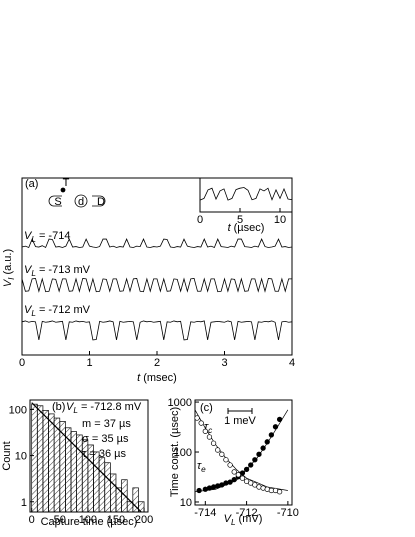  Describe the element at coordinates (249, 228) in the screenshot. I see `text-part: (µsec)` at that location.